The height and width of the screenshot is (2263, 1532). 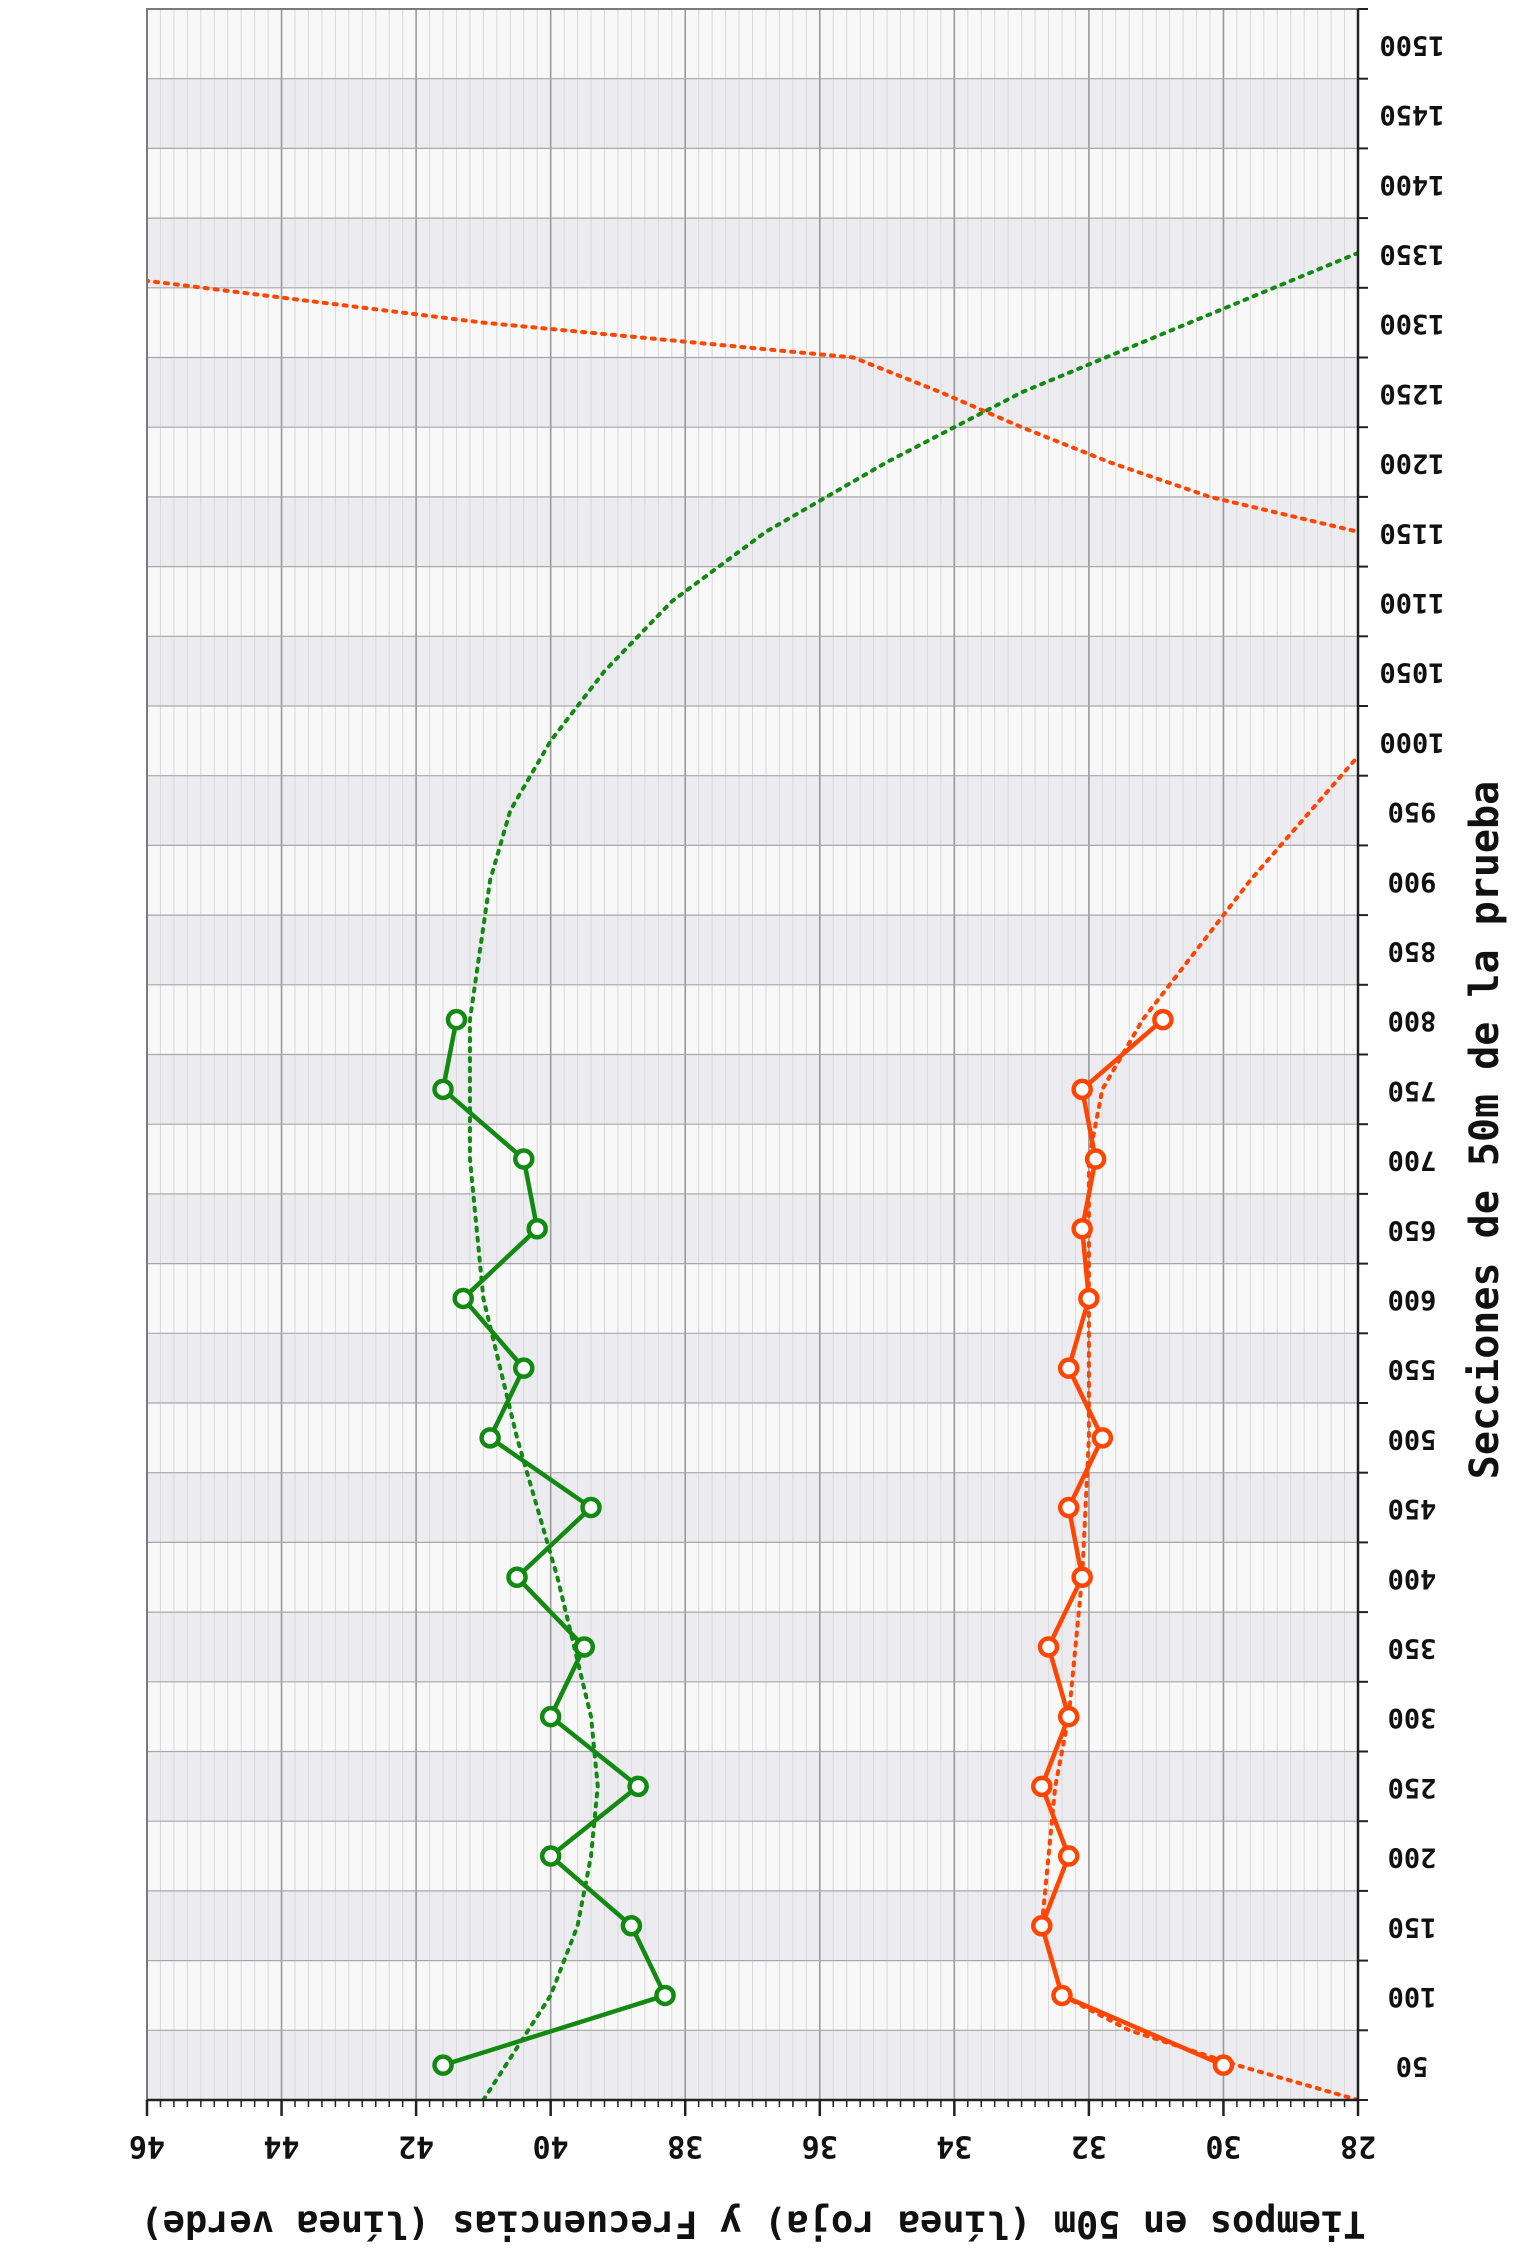 What do you see at coordinates (1358, 2146) in the screenshot?
I see `value-tick-label: 28` at bounding box center [1358, 2146].